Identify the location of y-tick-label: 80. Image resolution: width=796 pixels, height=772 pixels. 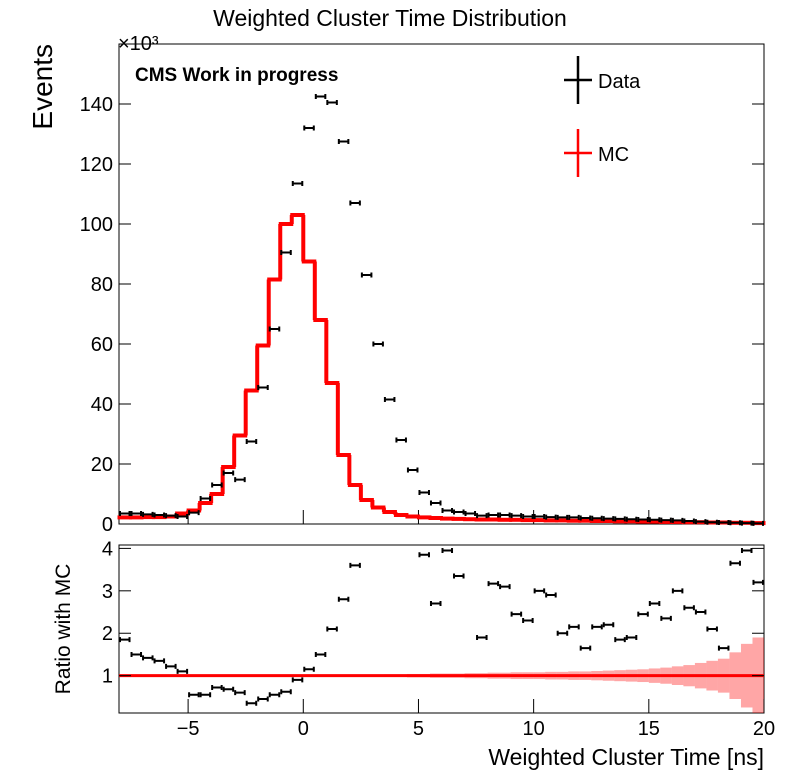
(102, 285).